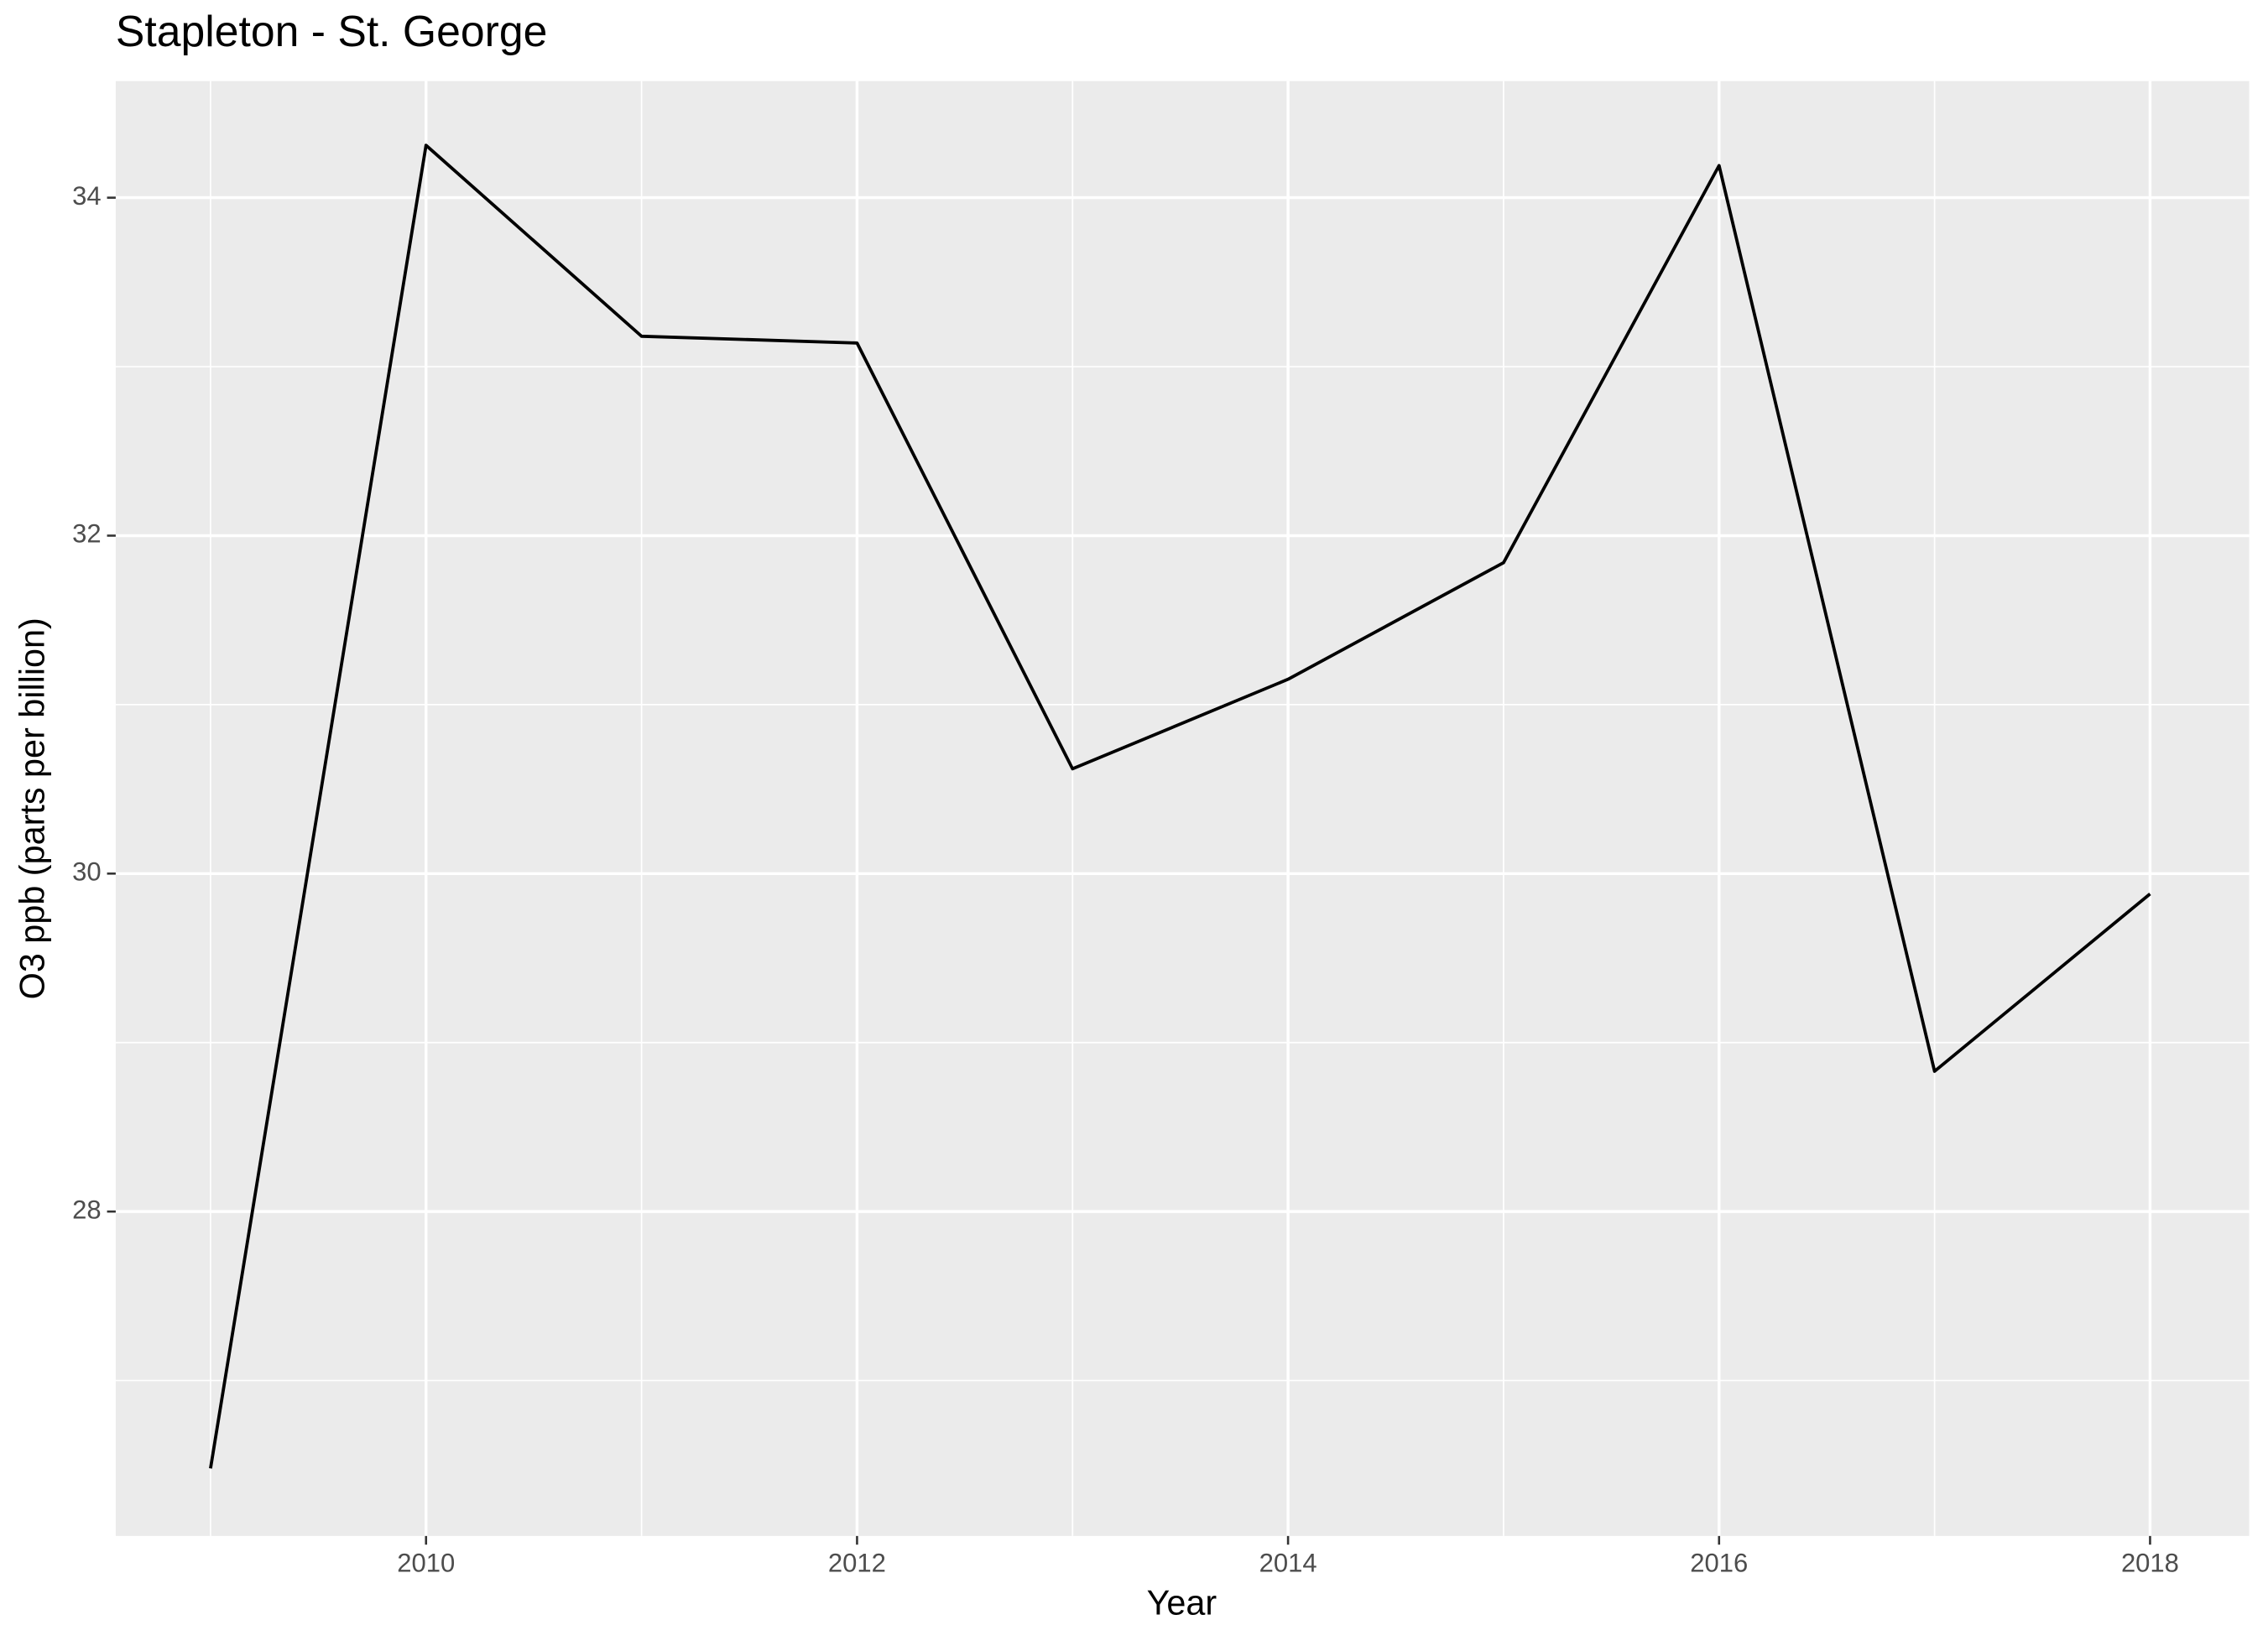 Image resolution: width=2268 pixels, height=1646 pixels. What do you see at coordinates (87, 196) in the screenshot?
I see `y-tick-label: 34` at bounding box center [87, 196].